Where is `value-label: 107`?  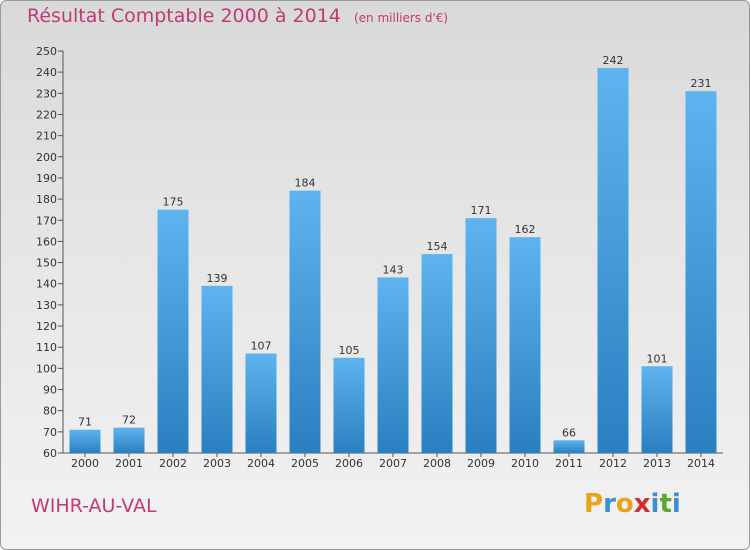
value-label: 107 is located at coordinates (261, 346).